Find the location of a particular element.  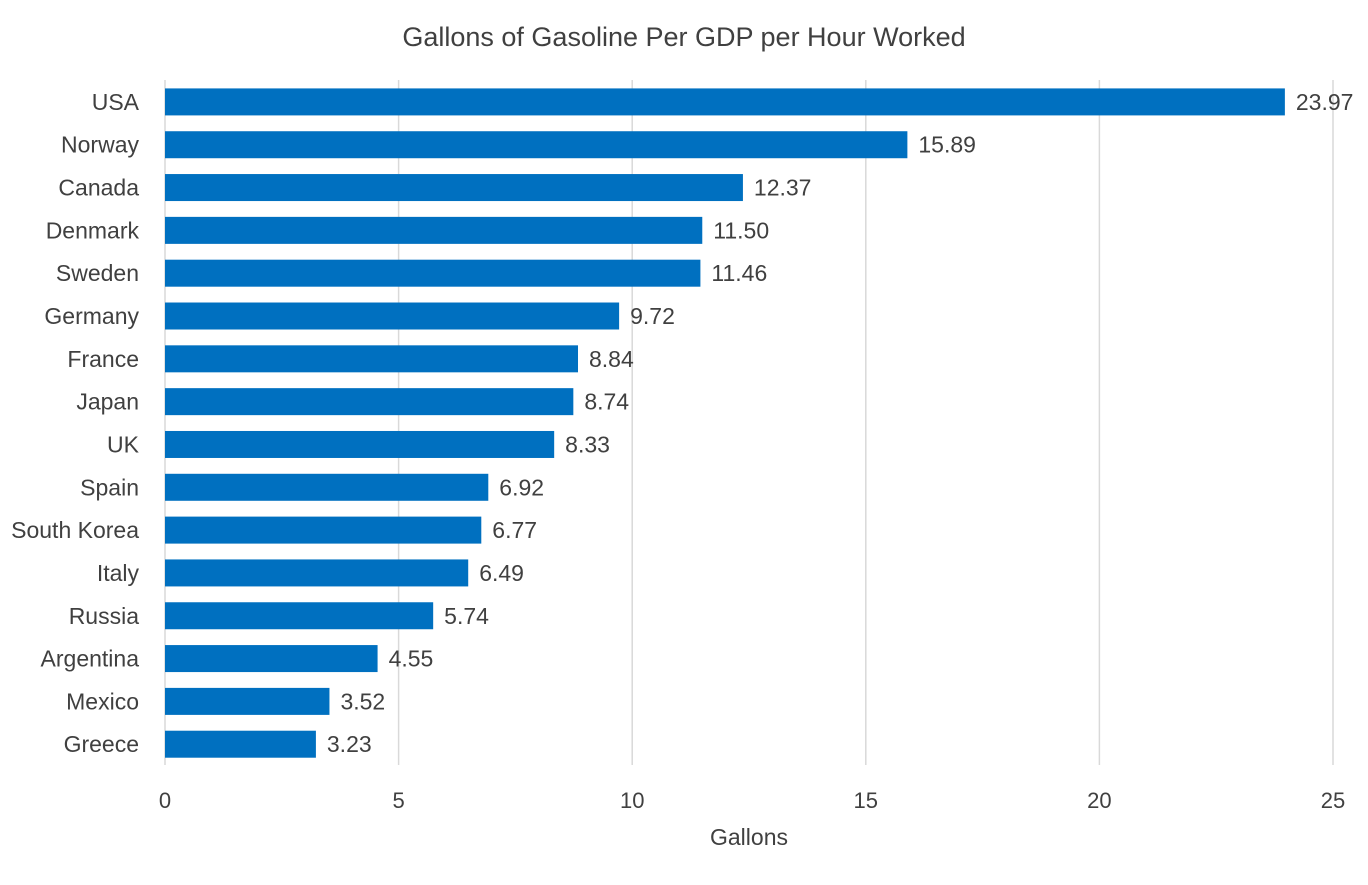

category-label: Japan is located at coordinates (107, 402).